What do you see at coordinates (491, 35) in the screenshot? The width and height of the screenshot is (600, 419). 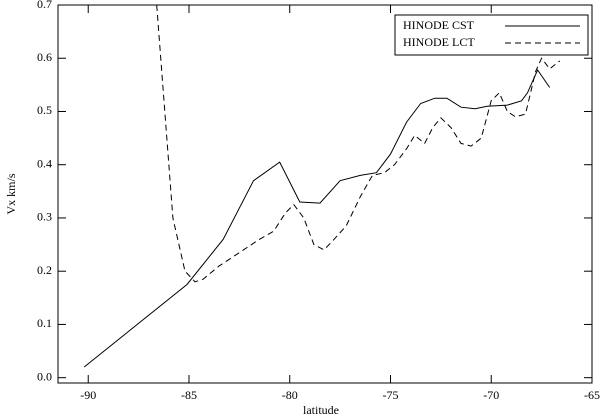 I see `legend-box` at bounding box center [491, 35].